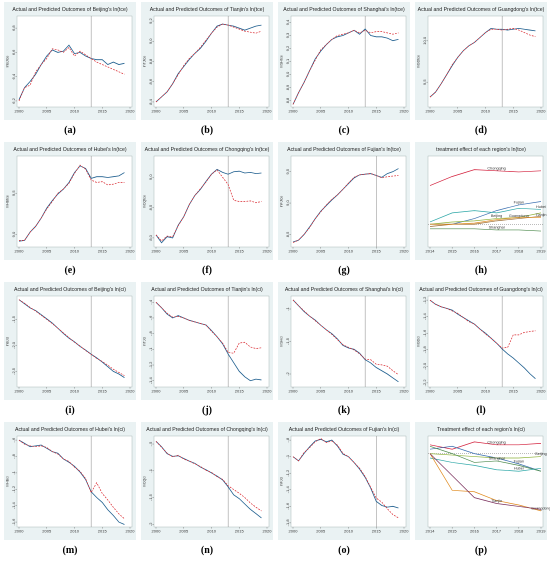  I want to click on effect-line-tianjin, so click(485, 481).